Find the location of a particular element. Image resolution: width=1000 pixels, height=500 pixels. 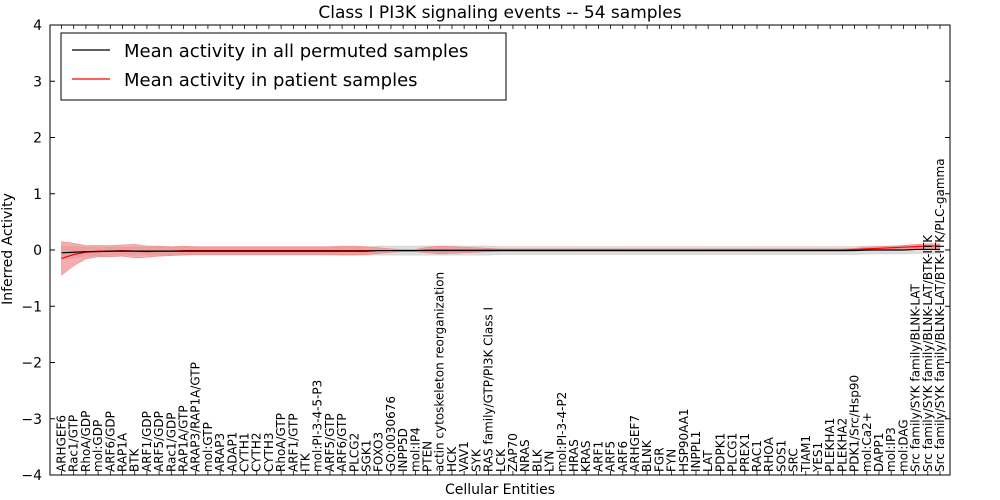

x-category-label: CYTH1 is located at coordinates (245, 453).